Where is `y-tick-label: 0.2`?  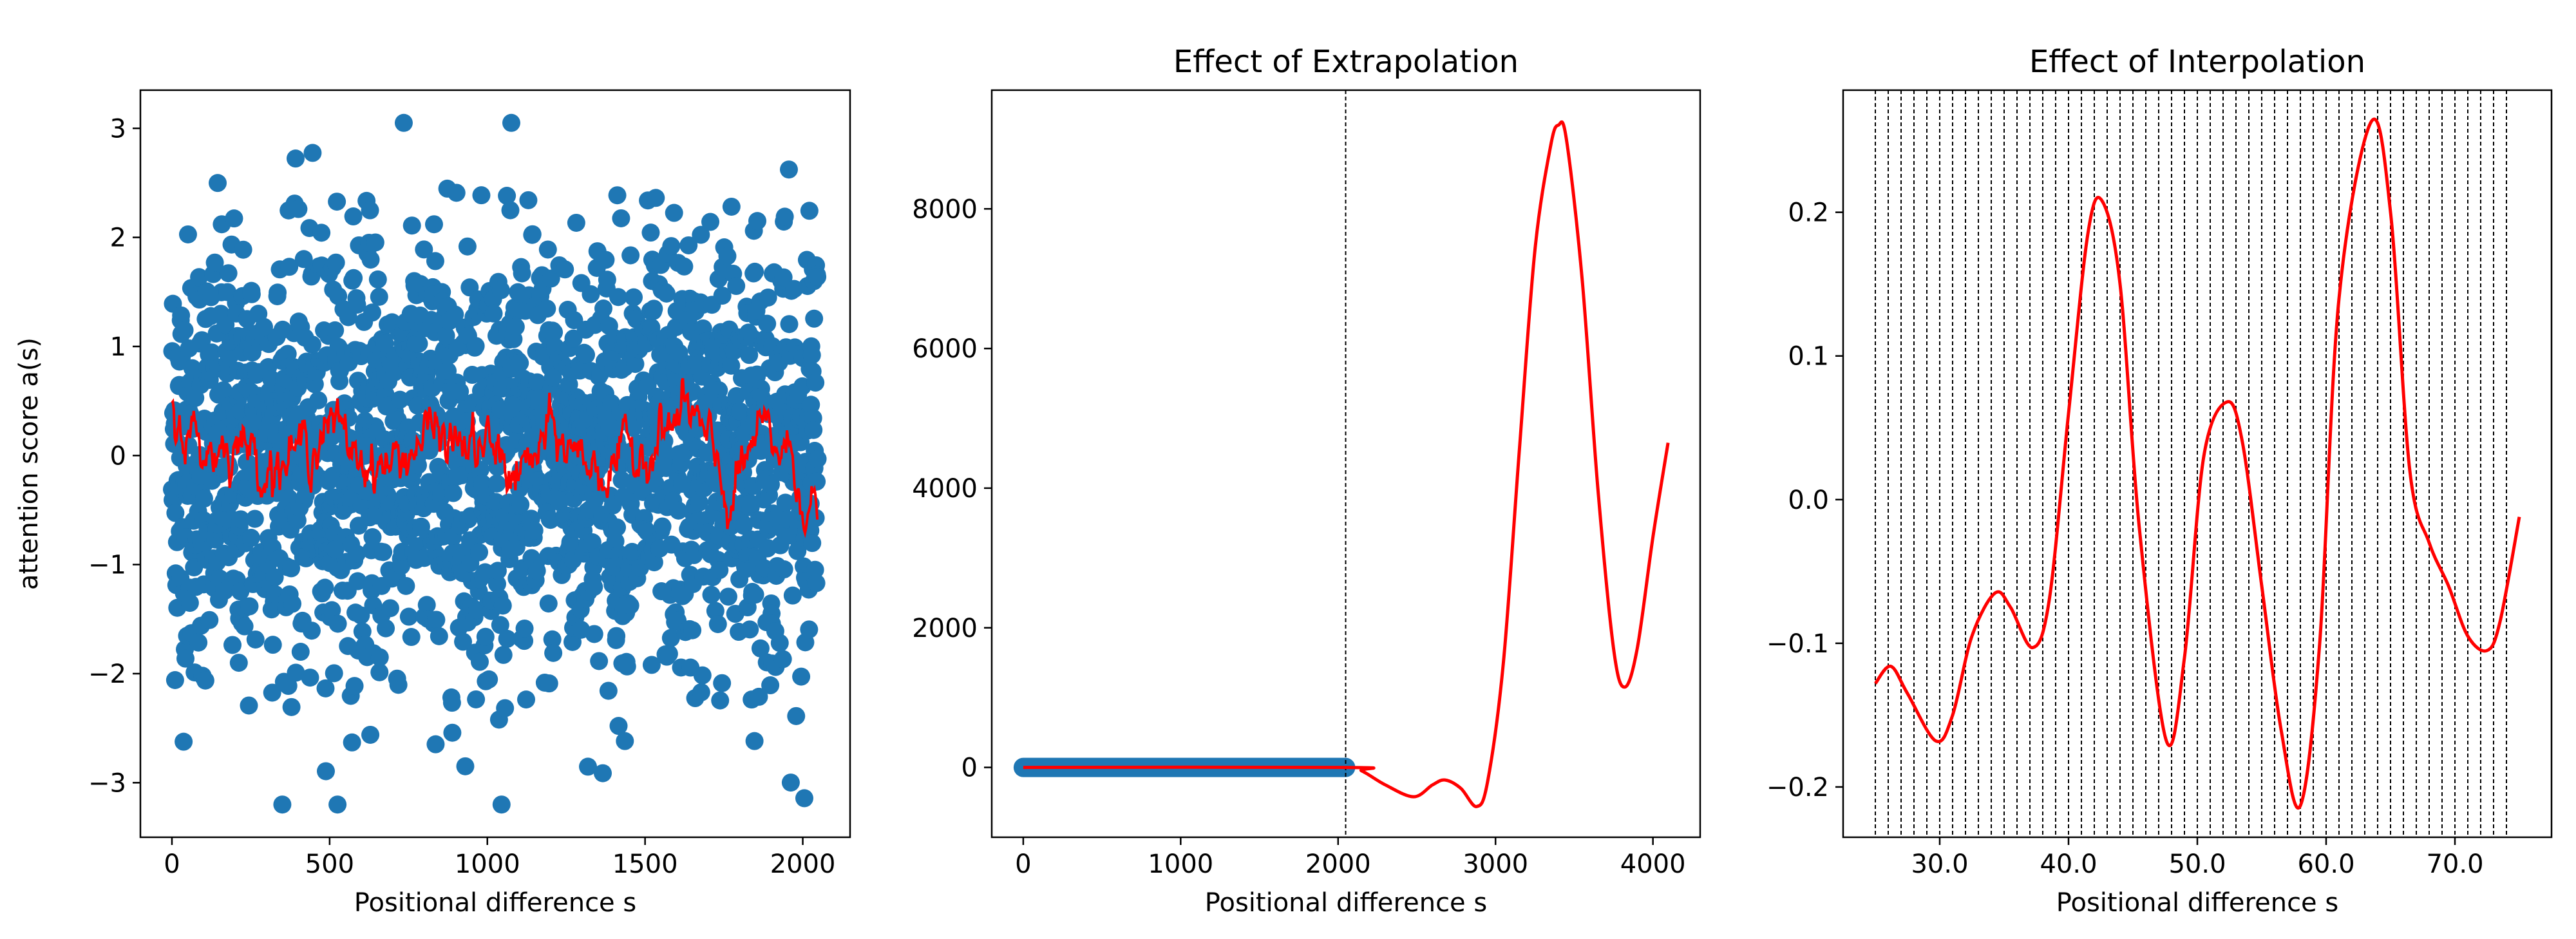 y-tick-label: 0.2 is located at coordinates (1808, 213).